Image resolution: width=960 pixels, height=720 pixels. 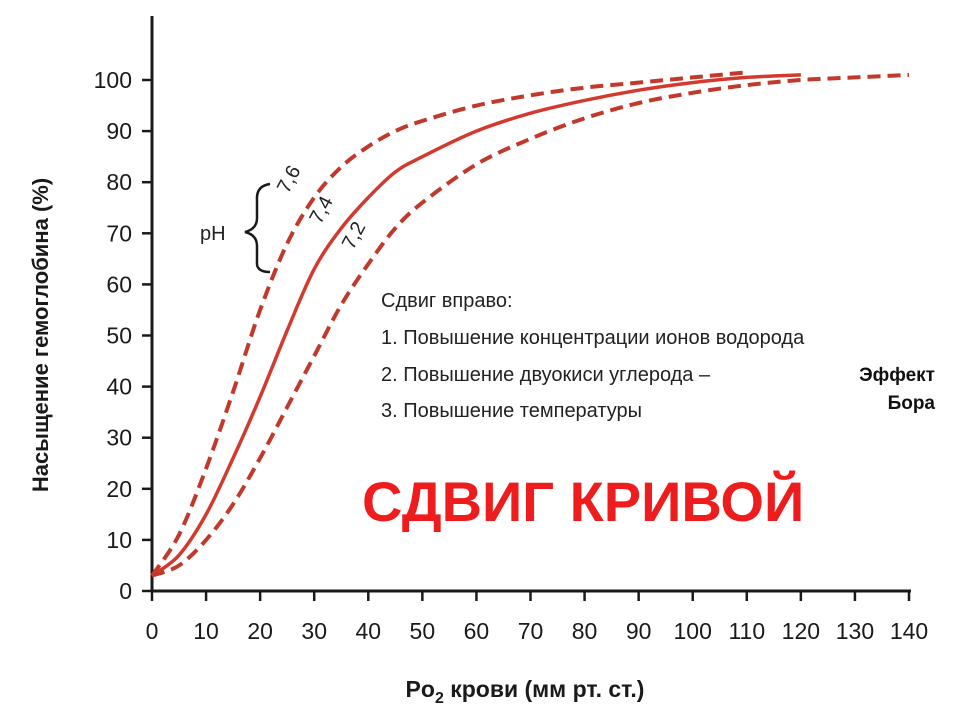 I want to click on x-tick-label: 100, so click(x=693, y=631).